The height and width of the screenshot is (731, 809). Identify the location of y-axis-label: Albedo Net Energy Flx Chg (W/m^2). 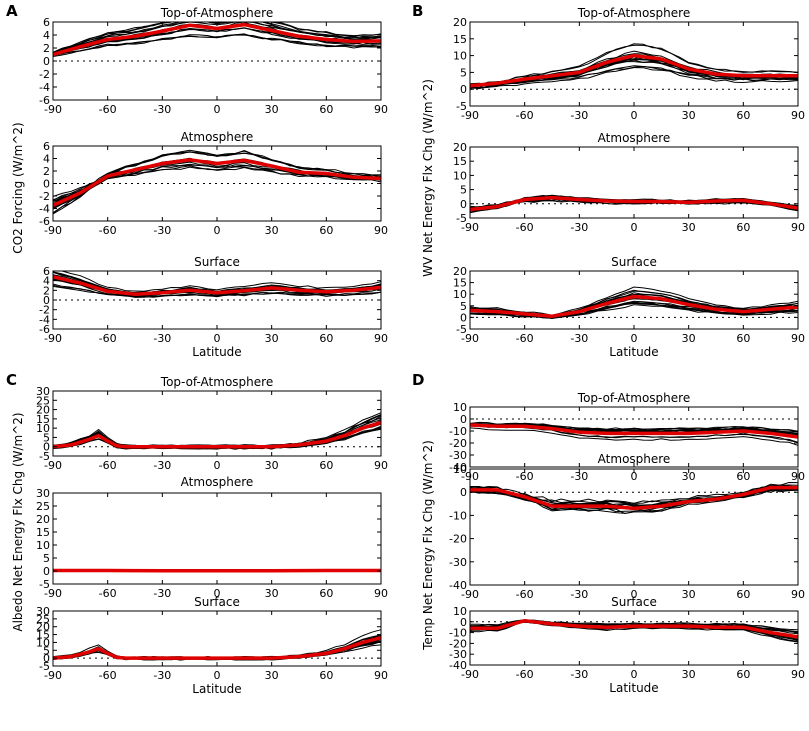
(18, 521).